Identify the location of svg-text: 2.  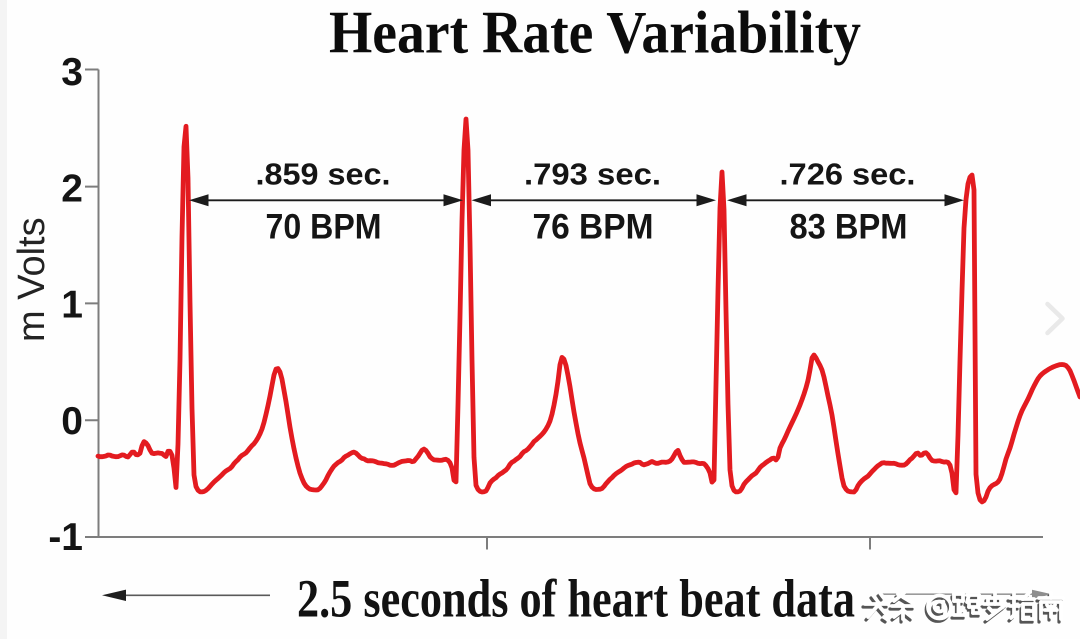
(72, 188).